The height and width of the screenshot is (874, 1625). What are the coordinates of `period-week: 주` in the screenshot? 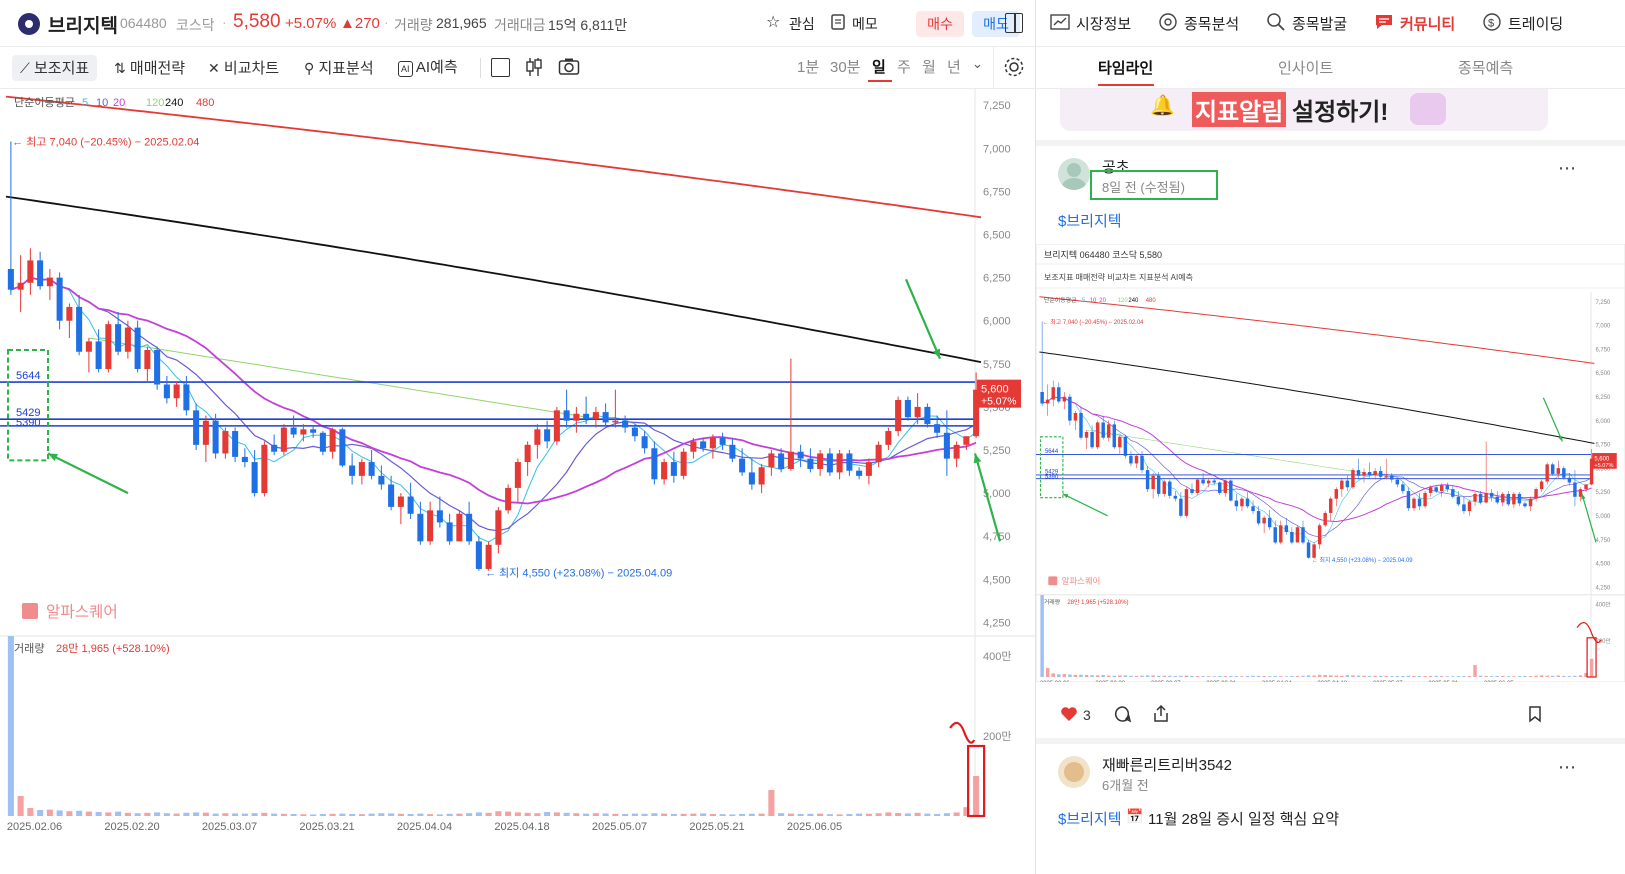 It's located at (904, 67).